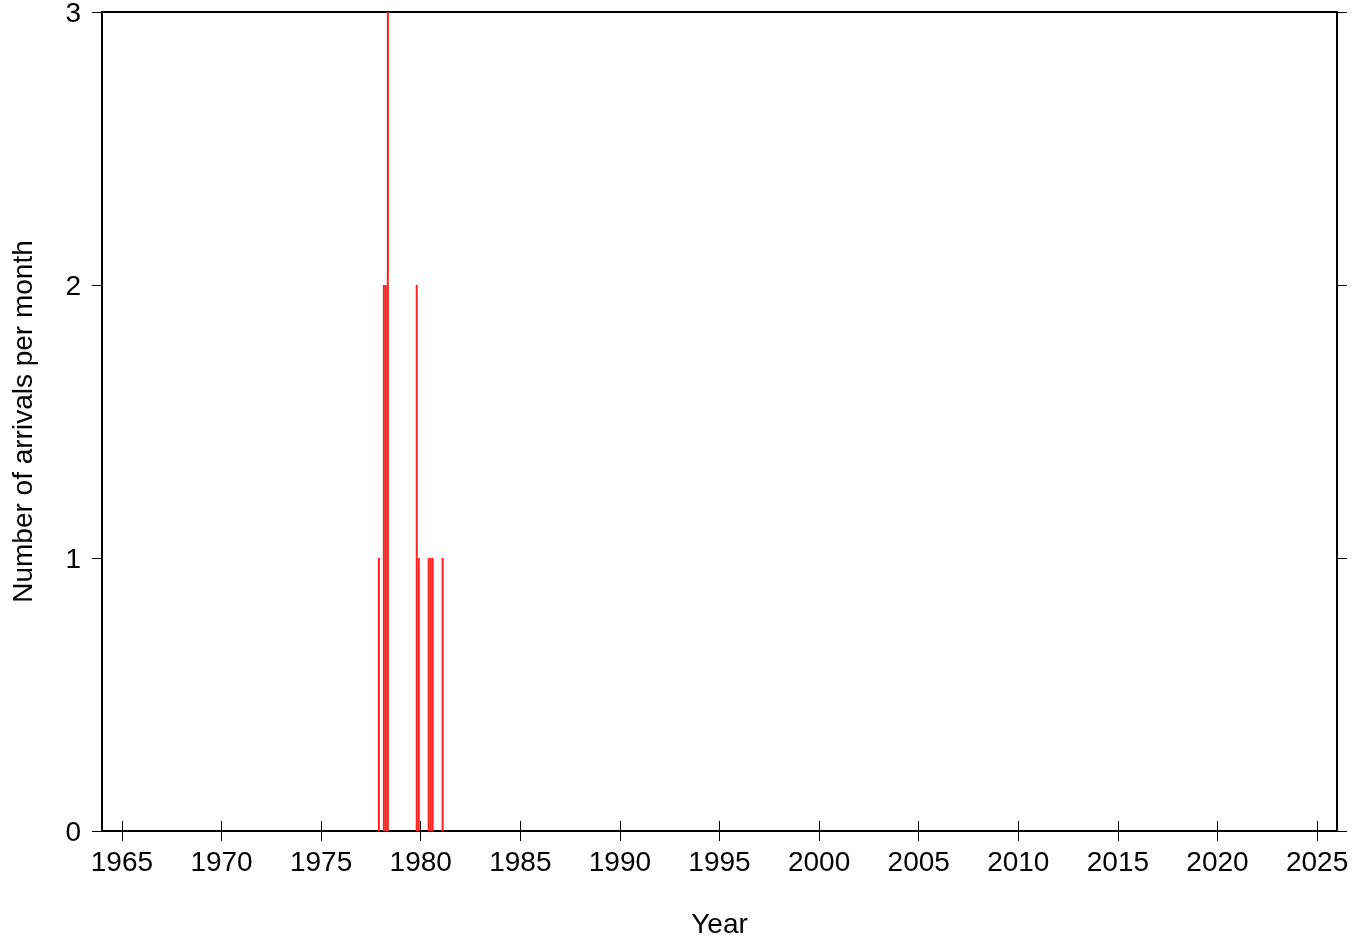 The image size is (1363, 942). Describe the element at coordinates (22, 421) in the screenshot. I see `y-axis-title: Number of arrivals per month` at that location.